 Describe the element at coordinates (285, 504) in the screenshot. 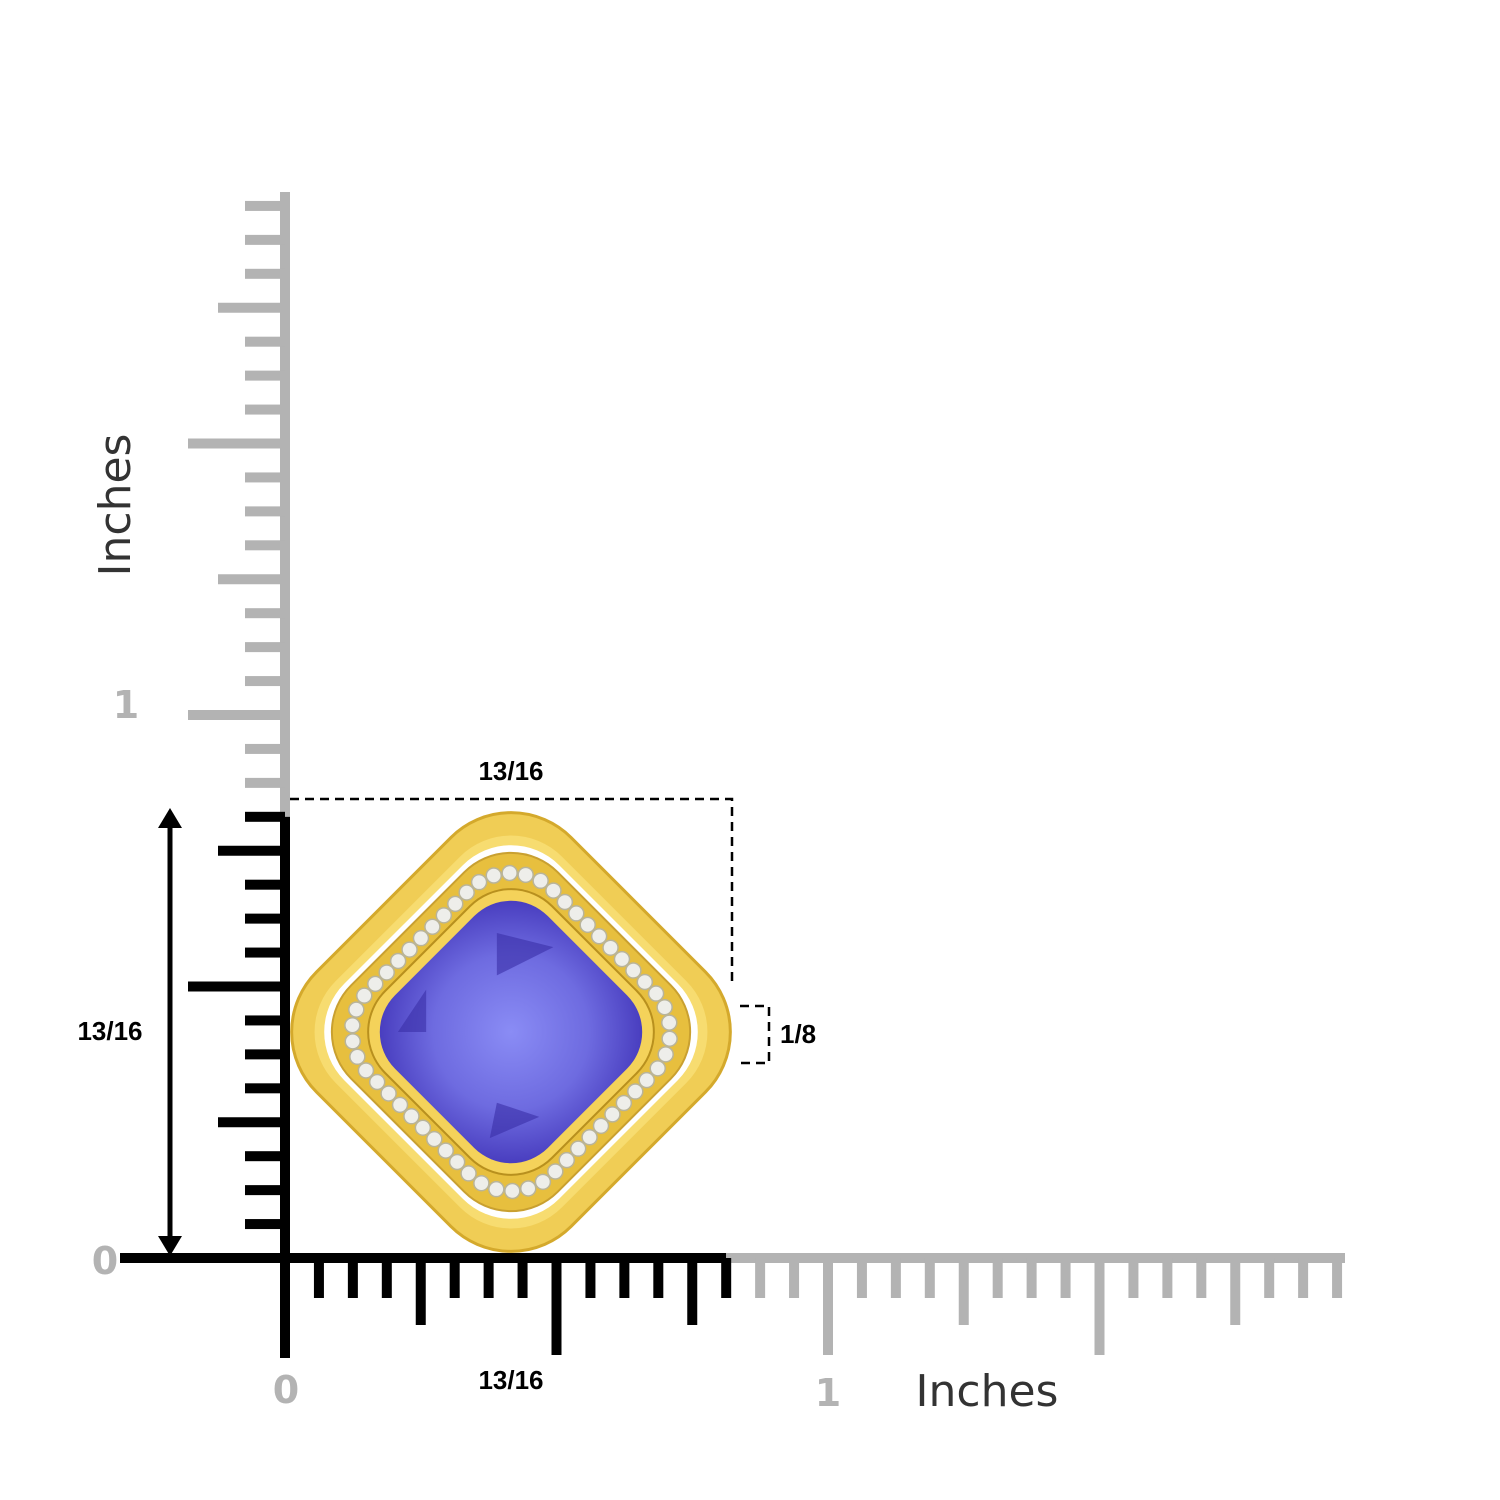

I see `vertical-ruler-gray` at that location.